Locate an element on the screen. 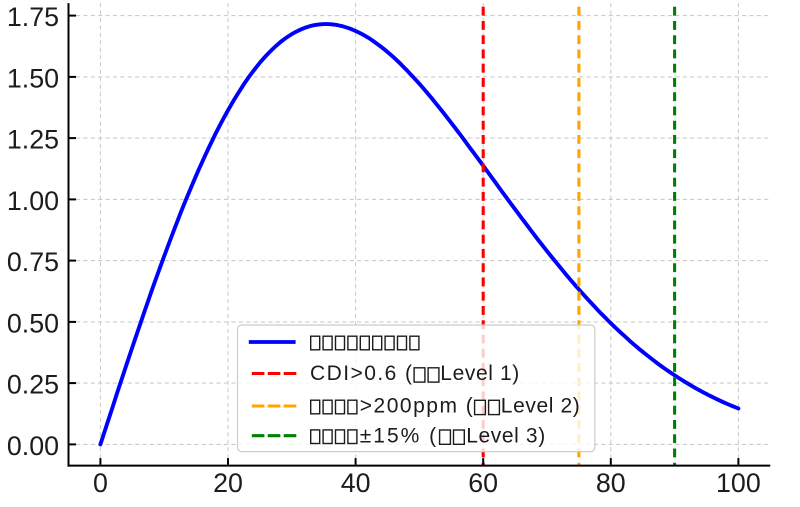 This screenshot has height=507, width=800. svg-text: ±15% ( is located at coordinates (398, 435).